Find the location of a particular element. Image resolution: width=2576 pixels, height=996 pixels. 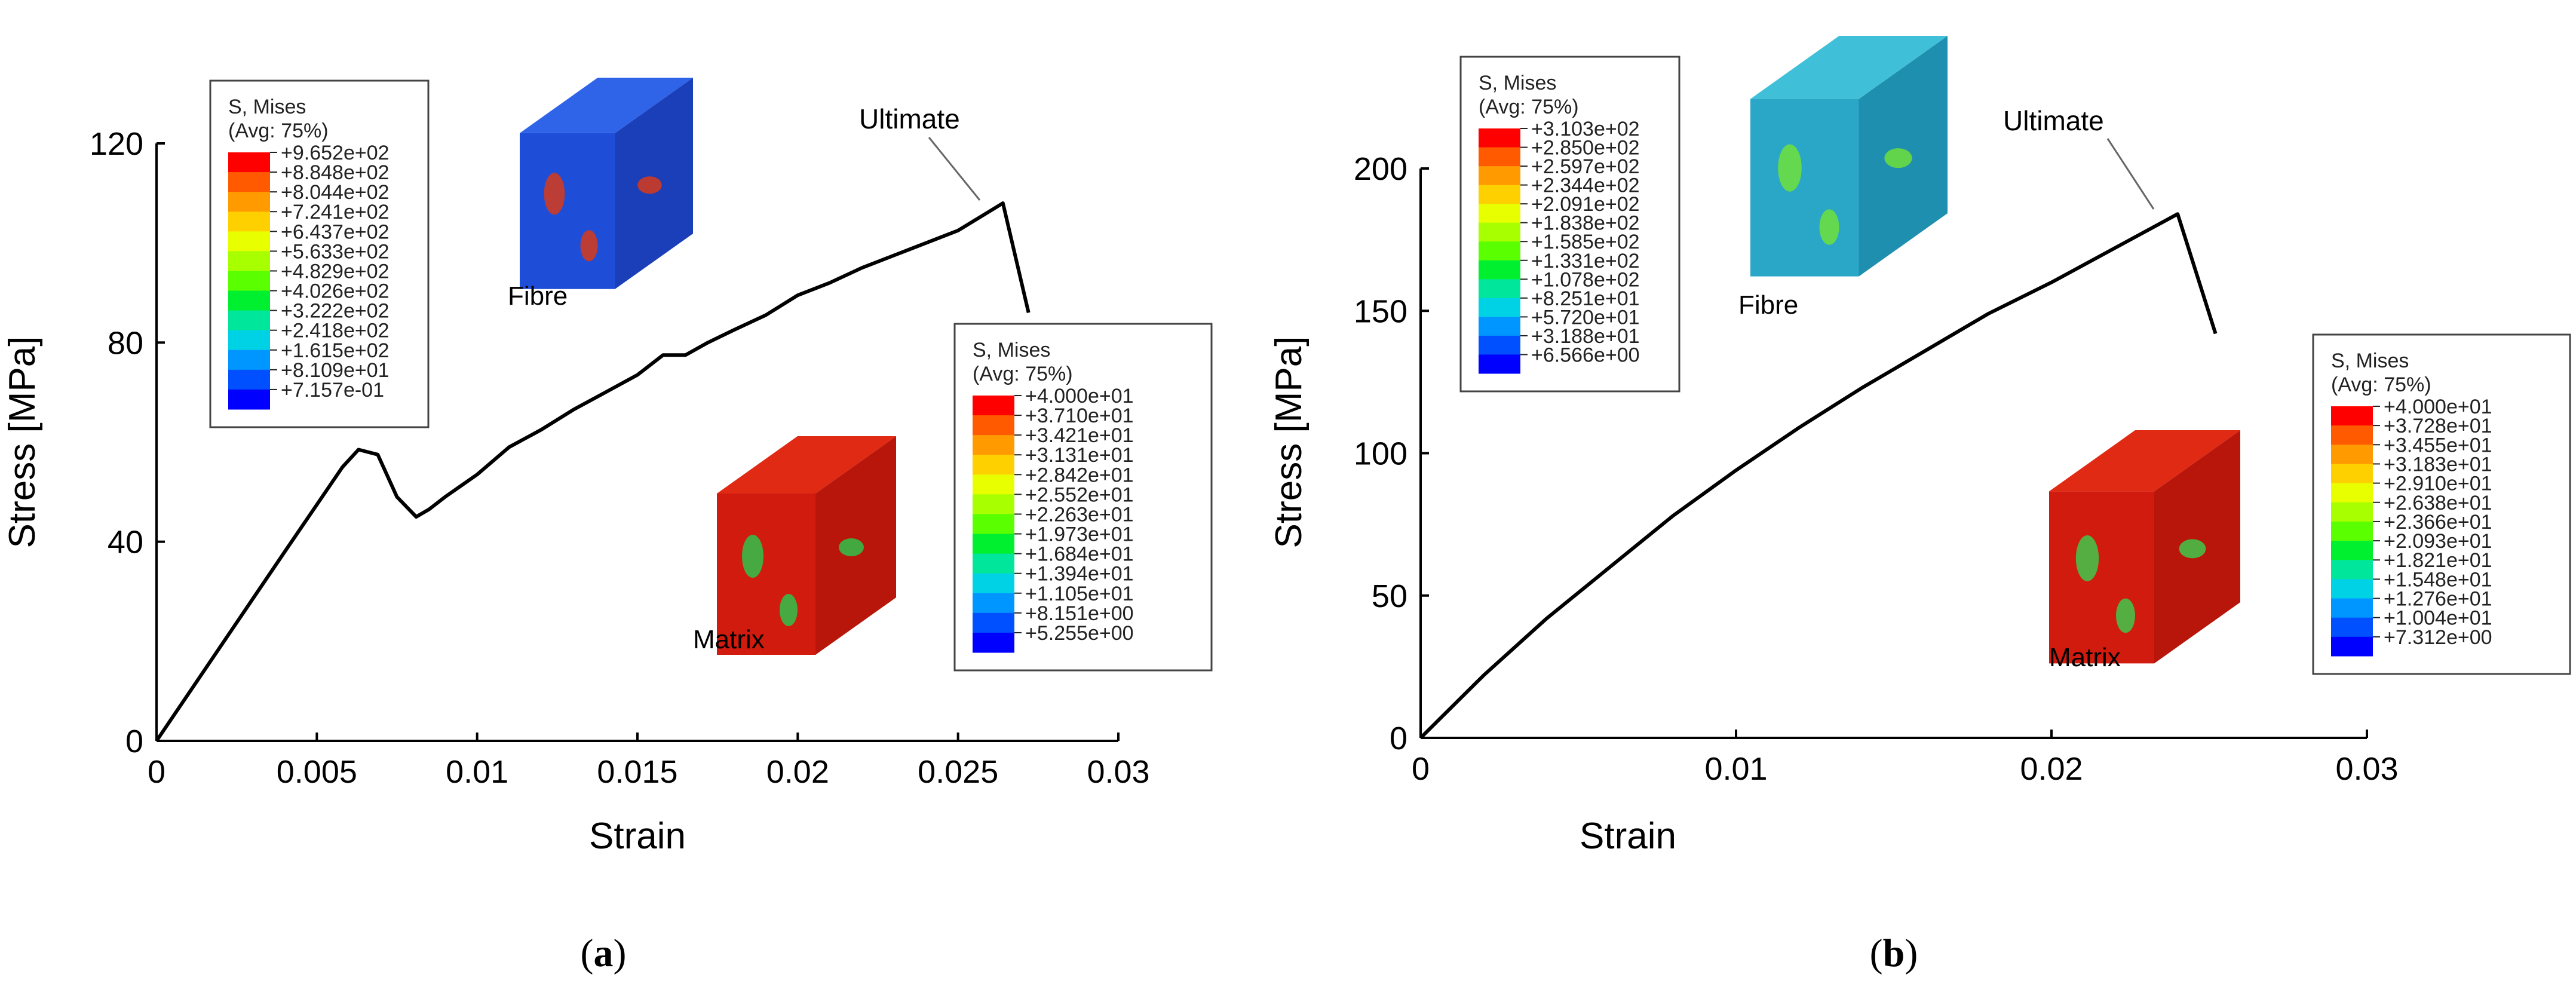

legend-value: +1.838e+02 is located at coordinates (1586, 223).